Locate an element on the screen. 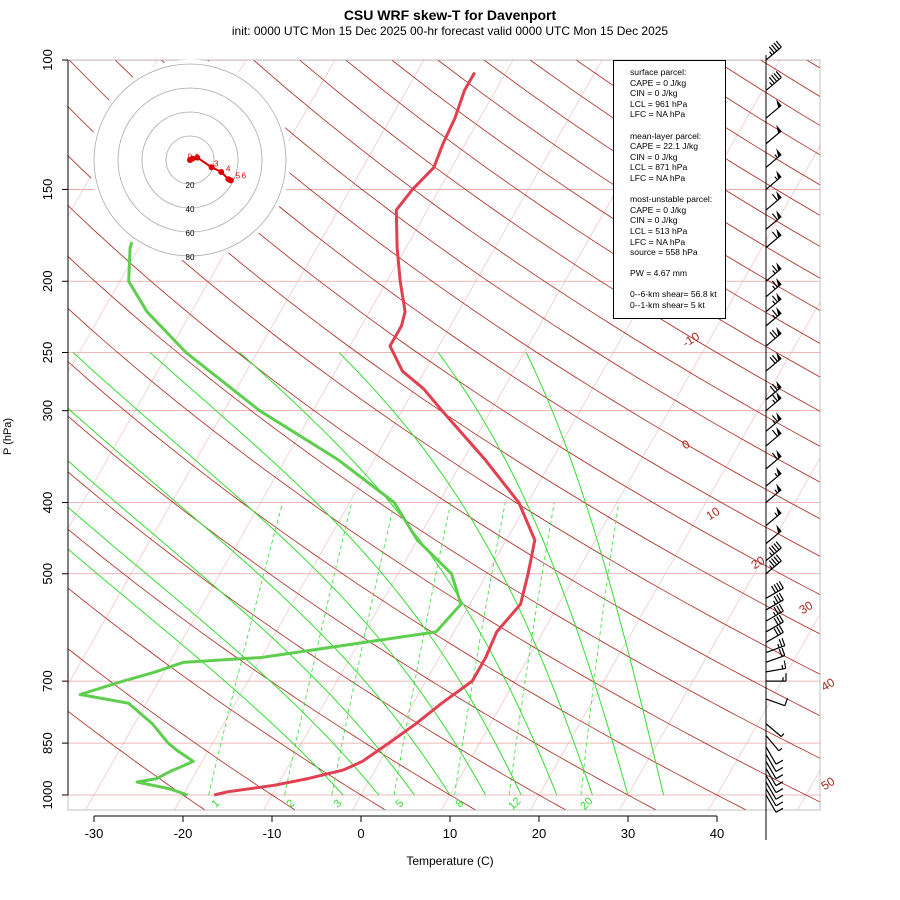  mu-lfc: LFC = NA hPa is located at coordinates (658, 241).